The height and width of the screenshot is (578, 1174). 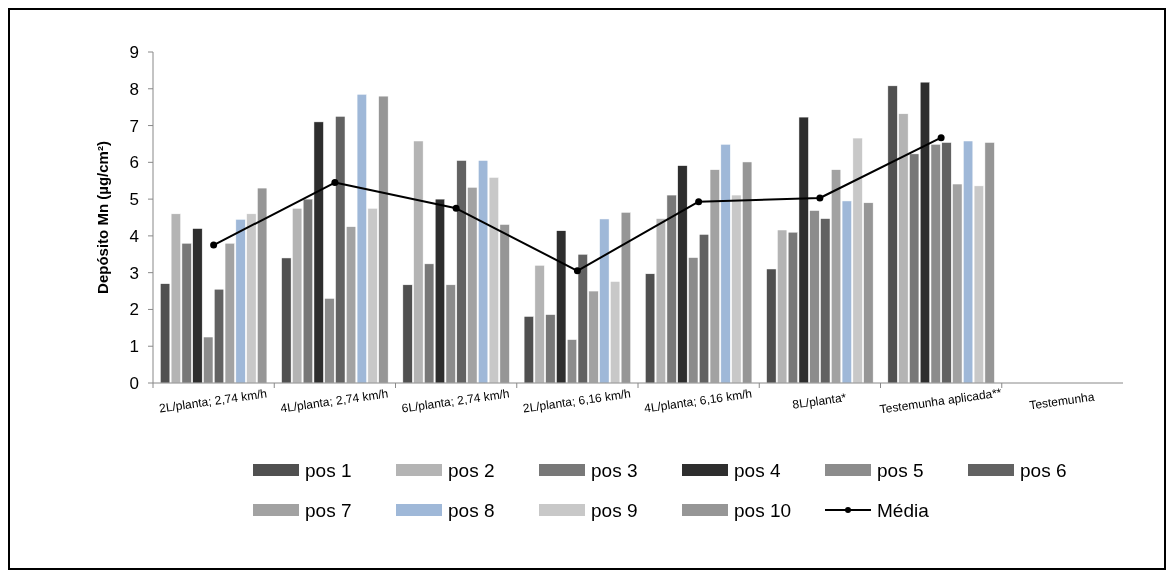 I want to click on legend-label: pos 8, so click(x=471, y=510).